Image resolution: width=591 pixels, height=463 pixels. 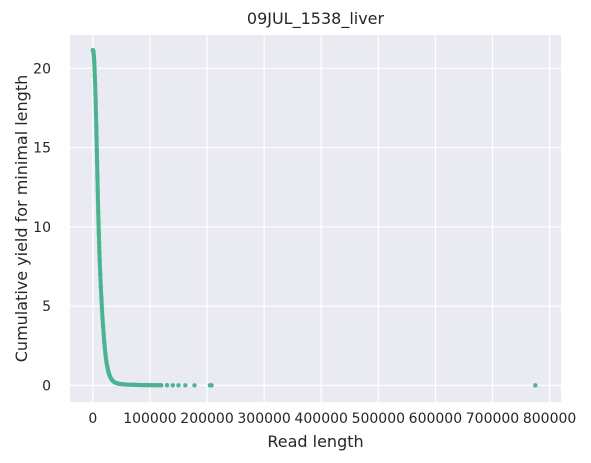 I want to click on x-tick-label: 100000, so click(x=149, y=419).